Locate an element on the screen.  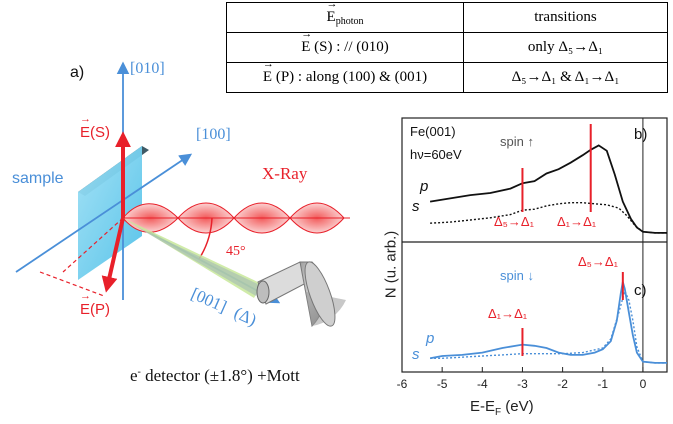
x-tick-label: -5 is located at coordinates (442, 384).